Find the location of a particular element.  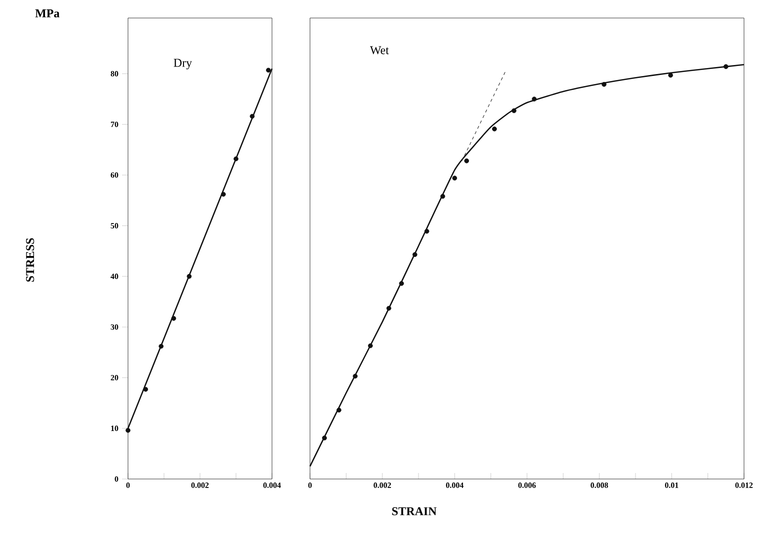

x-axis-title: STRAIN is located at coordinates (414, 511).